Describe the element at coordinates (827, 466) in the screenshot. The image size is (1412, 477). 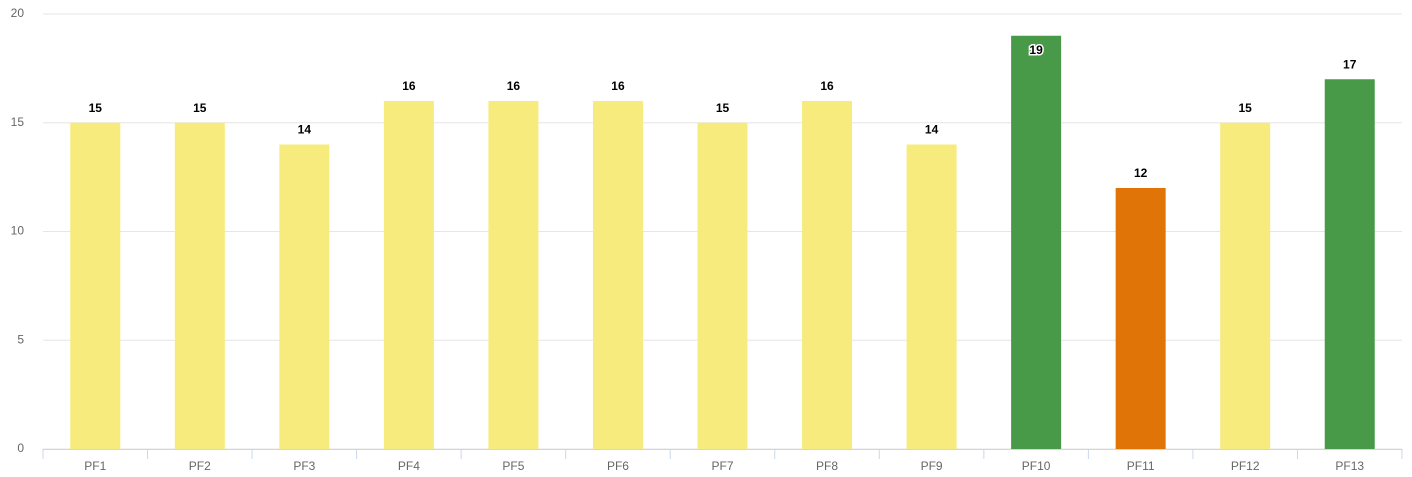
I see `x-tick-label: PF8` at that location.